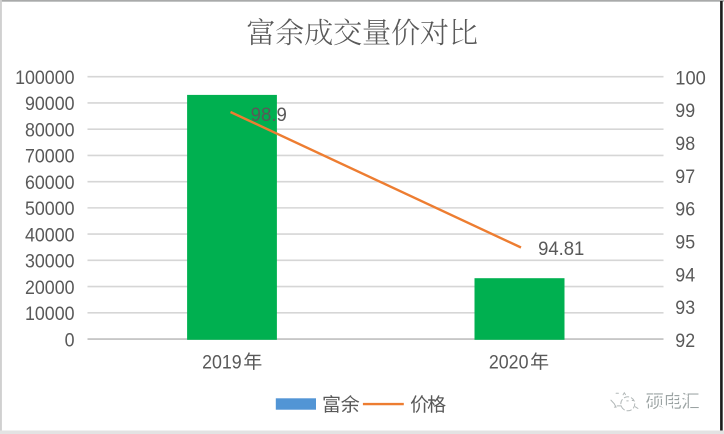 The width and height of the screenshot is (724, 434). What do you see at coordinates (685, 242) in the screenshot?
I see `svg-text: 95` at bounding box center [685, 242].